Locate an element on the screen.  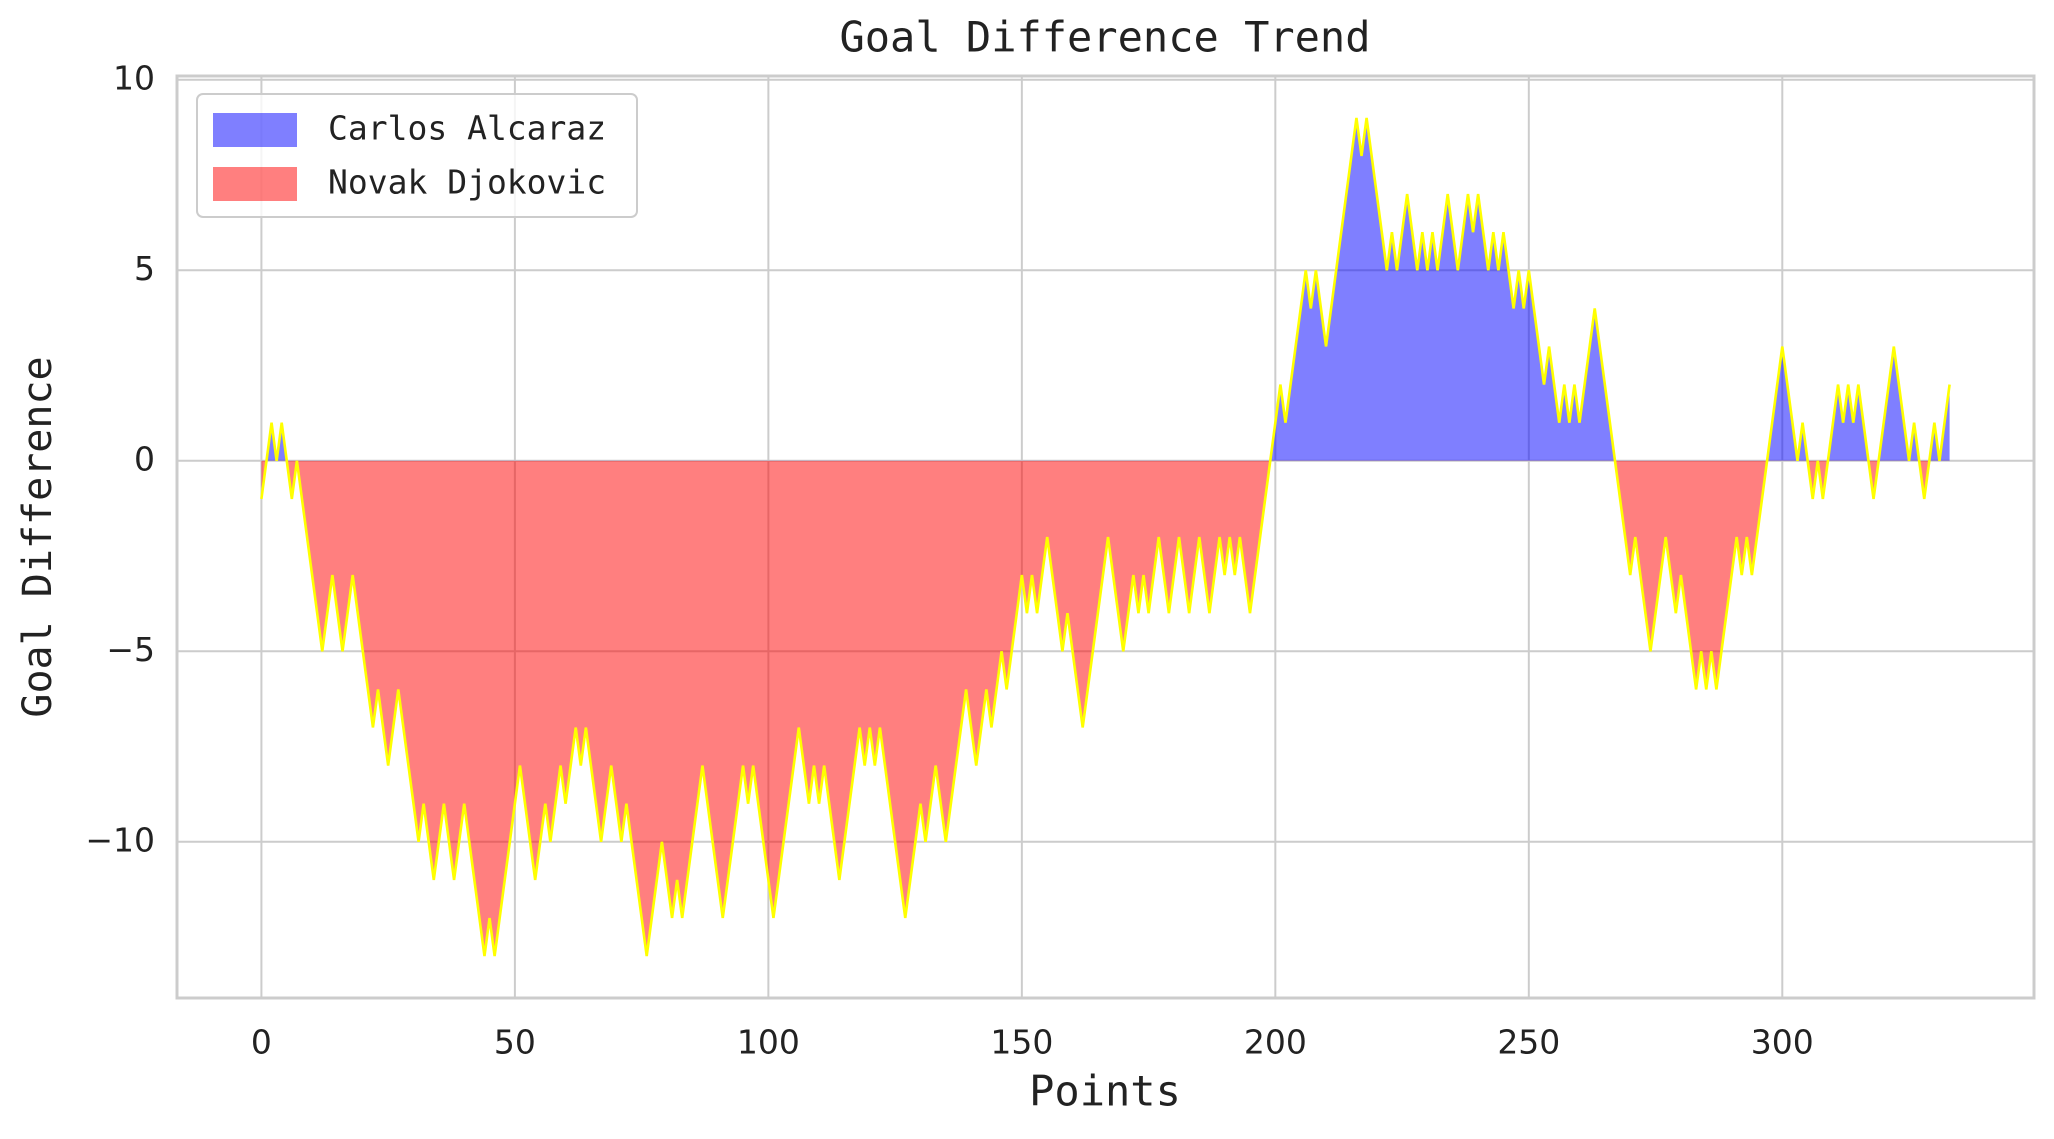
legend-label: Carlos Alcaraz is located at coordinates (467, 128).